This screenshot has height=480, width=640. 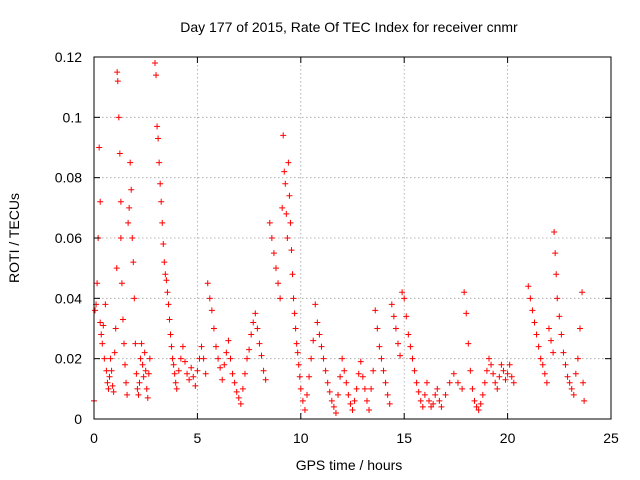 I want to click on x-axis-label: GPS time / hours, so click(x=349, y=465).